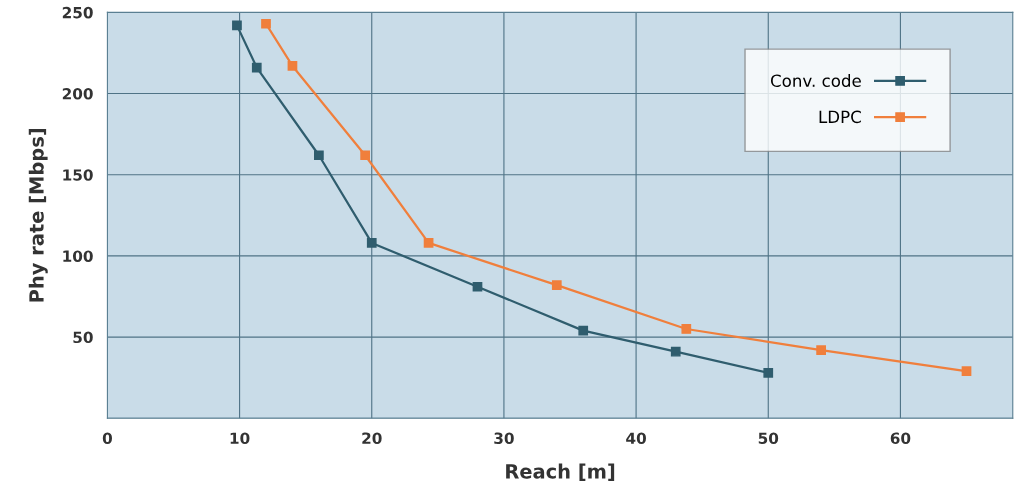 The image size is (1023, 495). What do you see at coordinates (83, 337) in the screenshot?
I see `y-tick-label: 50` at bounding box center [83, 337].